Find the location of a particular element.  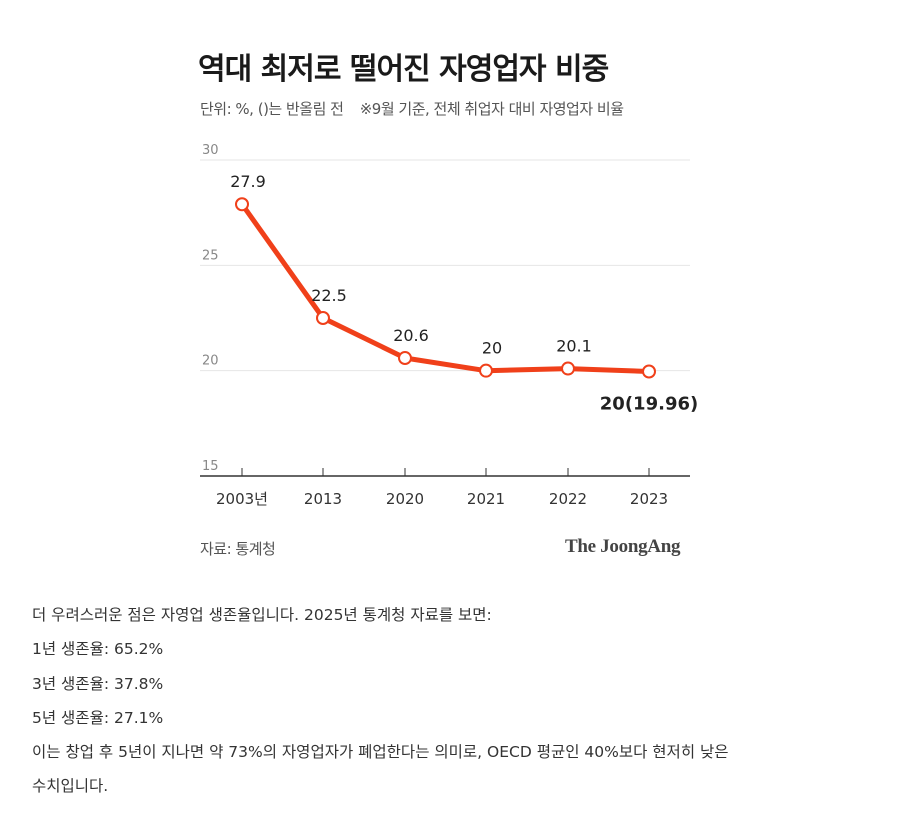

body-line-survival-3yr: 3년 생존율: 37.8% is located at coordinates (98, 683).